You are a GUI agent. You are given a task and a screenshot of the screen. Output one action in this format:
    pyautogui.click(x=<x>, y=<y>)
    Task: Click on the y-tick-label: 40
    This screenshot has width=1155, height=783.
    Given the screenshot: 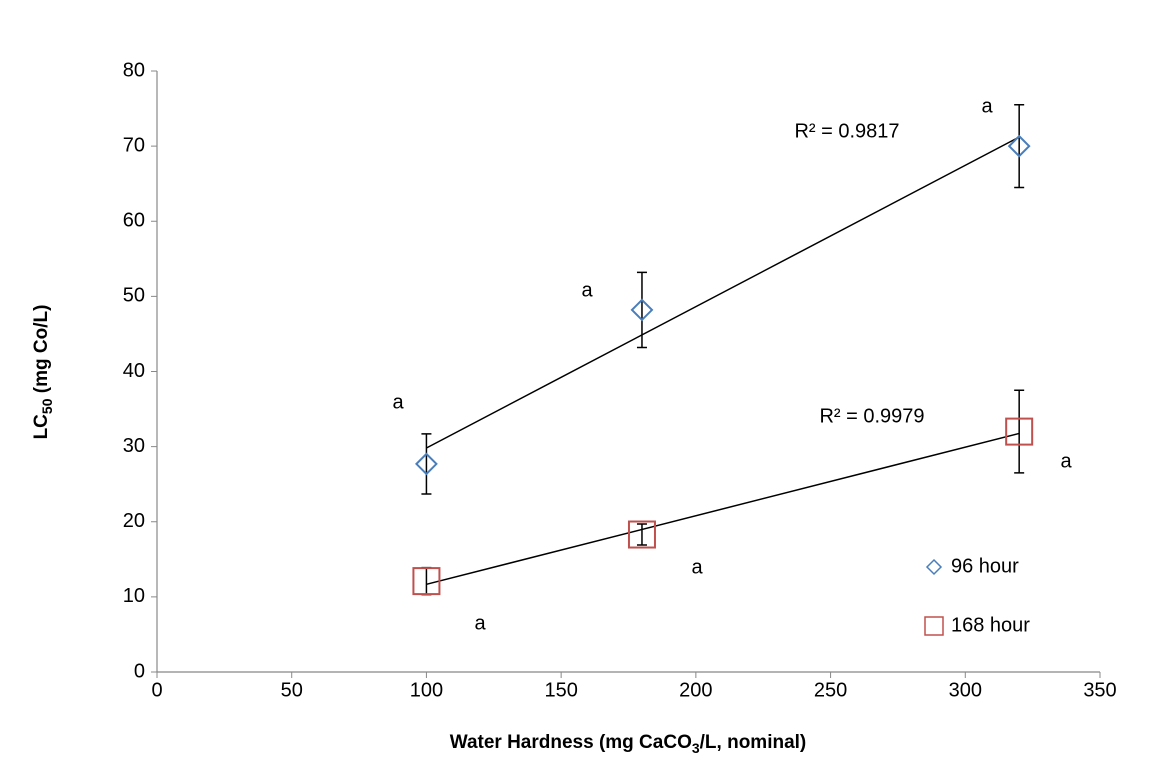 What is the action you would take?
    pyautogui.click(x=134, y=371)
    